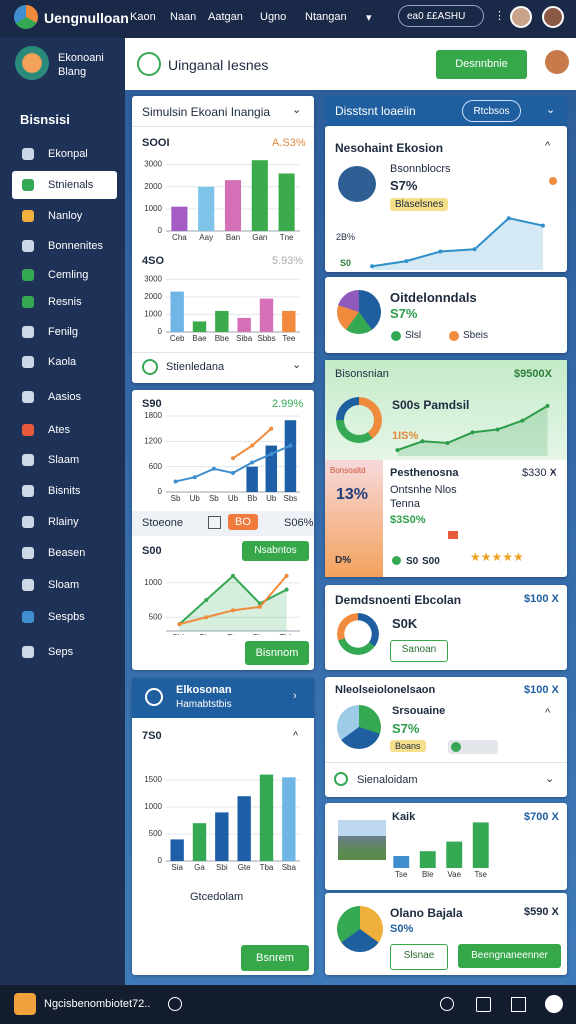  Describe the element at coordinates (405, 623) in the screenshot. I see `value: S0K` at that location.